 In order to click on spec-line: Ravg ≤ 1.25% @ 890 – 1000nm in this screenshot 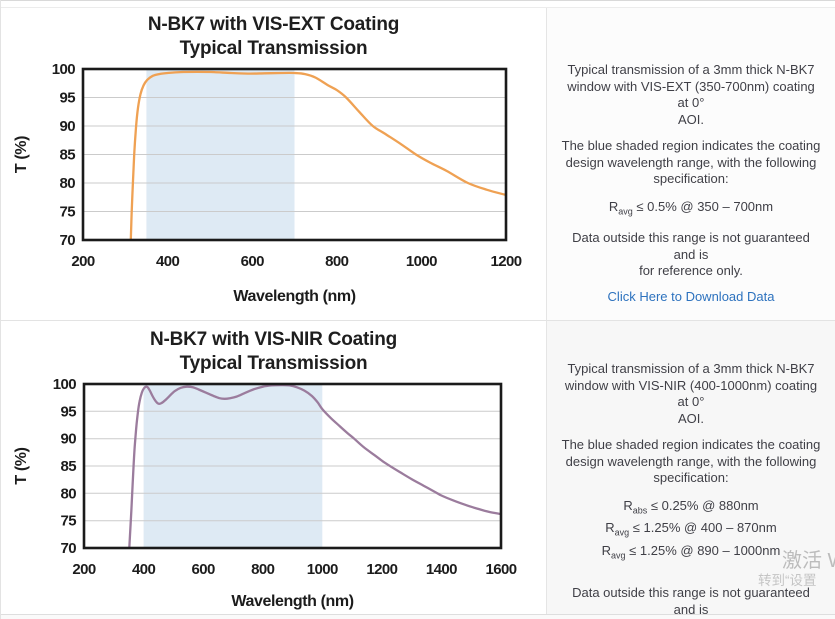, I will do `click(691, 551)`.